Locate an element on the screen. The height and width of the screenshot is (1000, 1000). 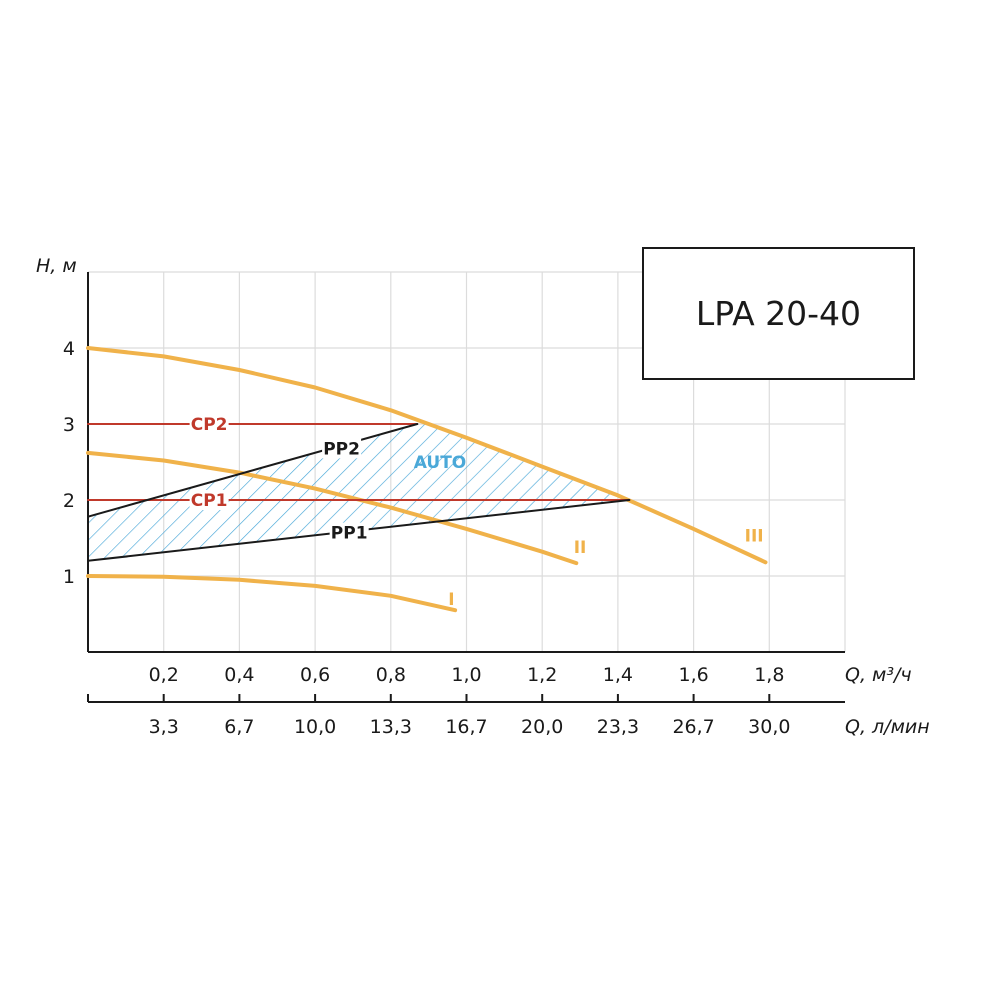
x2-tick-label: 13,3 is located at coordinates (391, 727).